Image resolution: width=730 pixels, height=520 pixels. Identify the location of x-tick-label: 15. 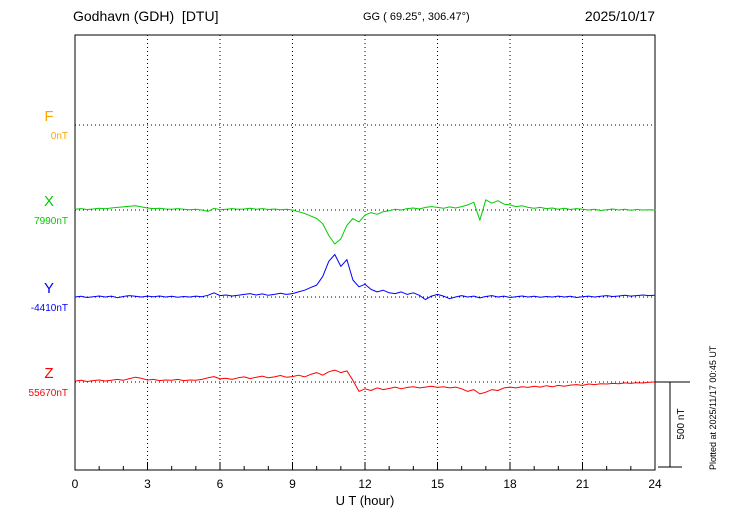
(438, 484).